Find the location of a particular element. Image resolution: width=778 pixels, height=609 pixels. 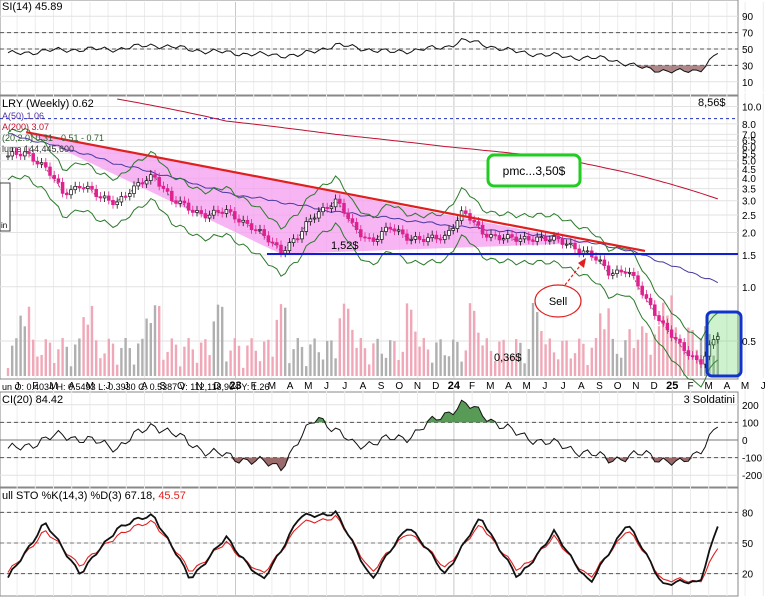

y-tick-label: 1.5 is located at coordinates (749, 256).